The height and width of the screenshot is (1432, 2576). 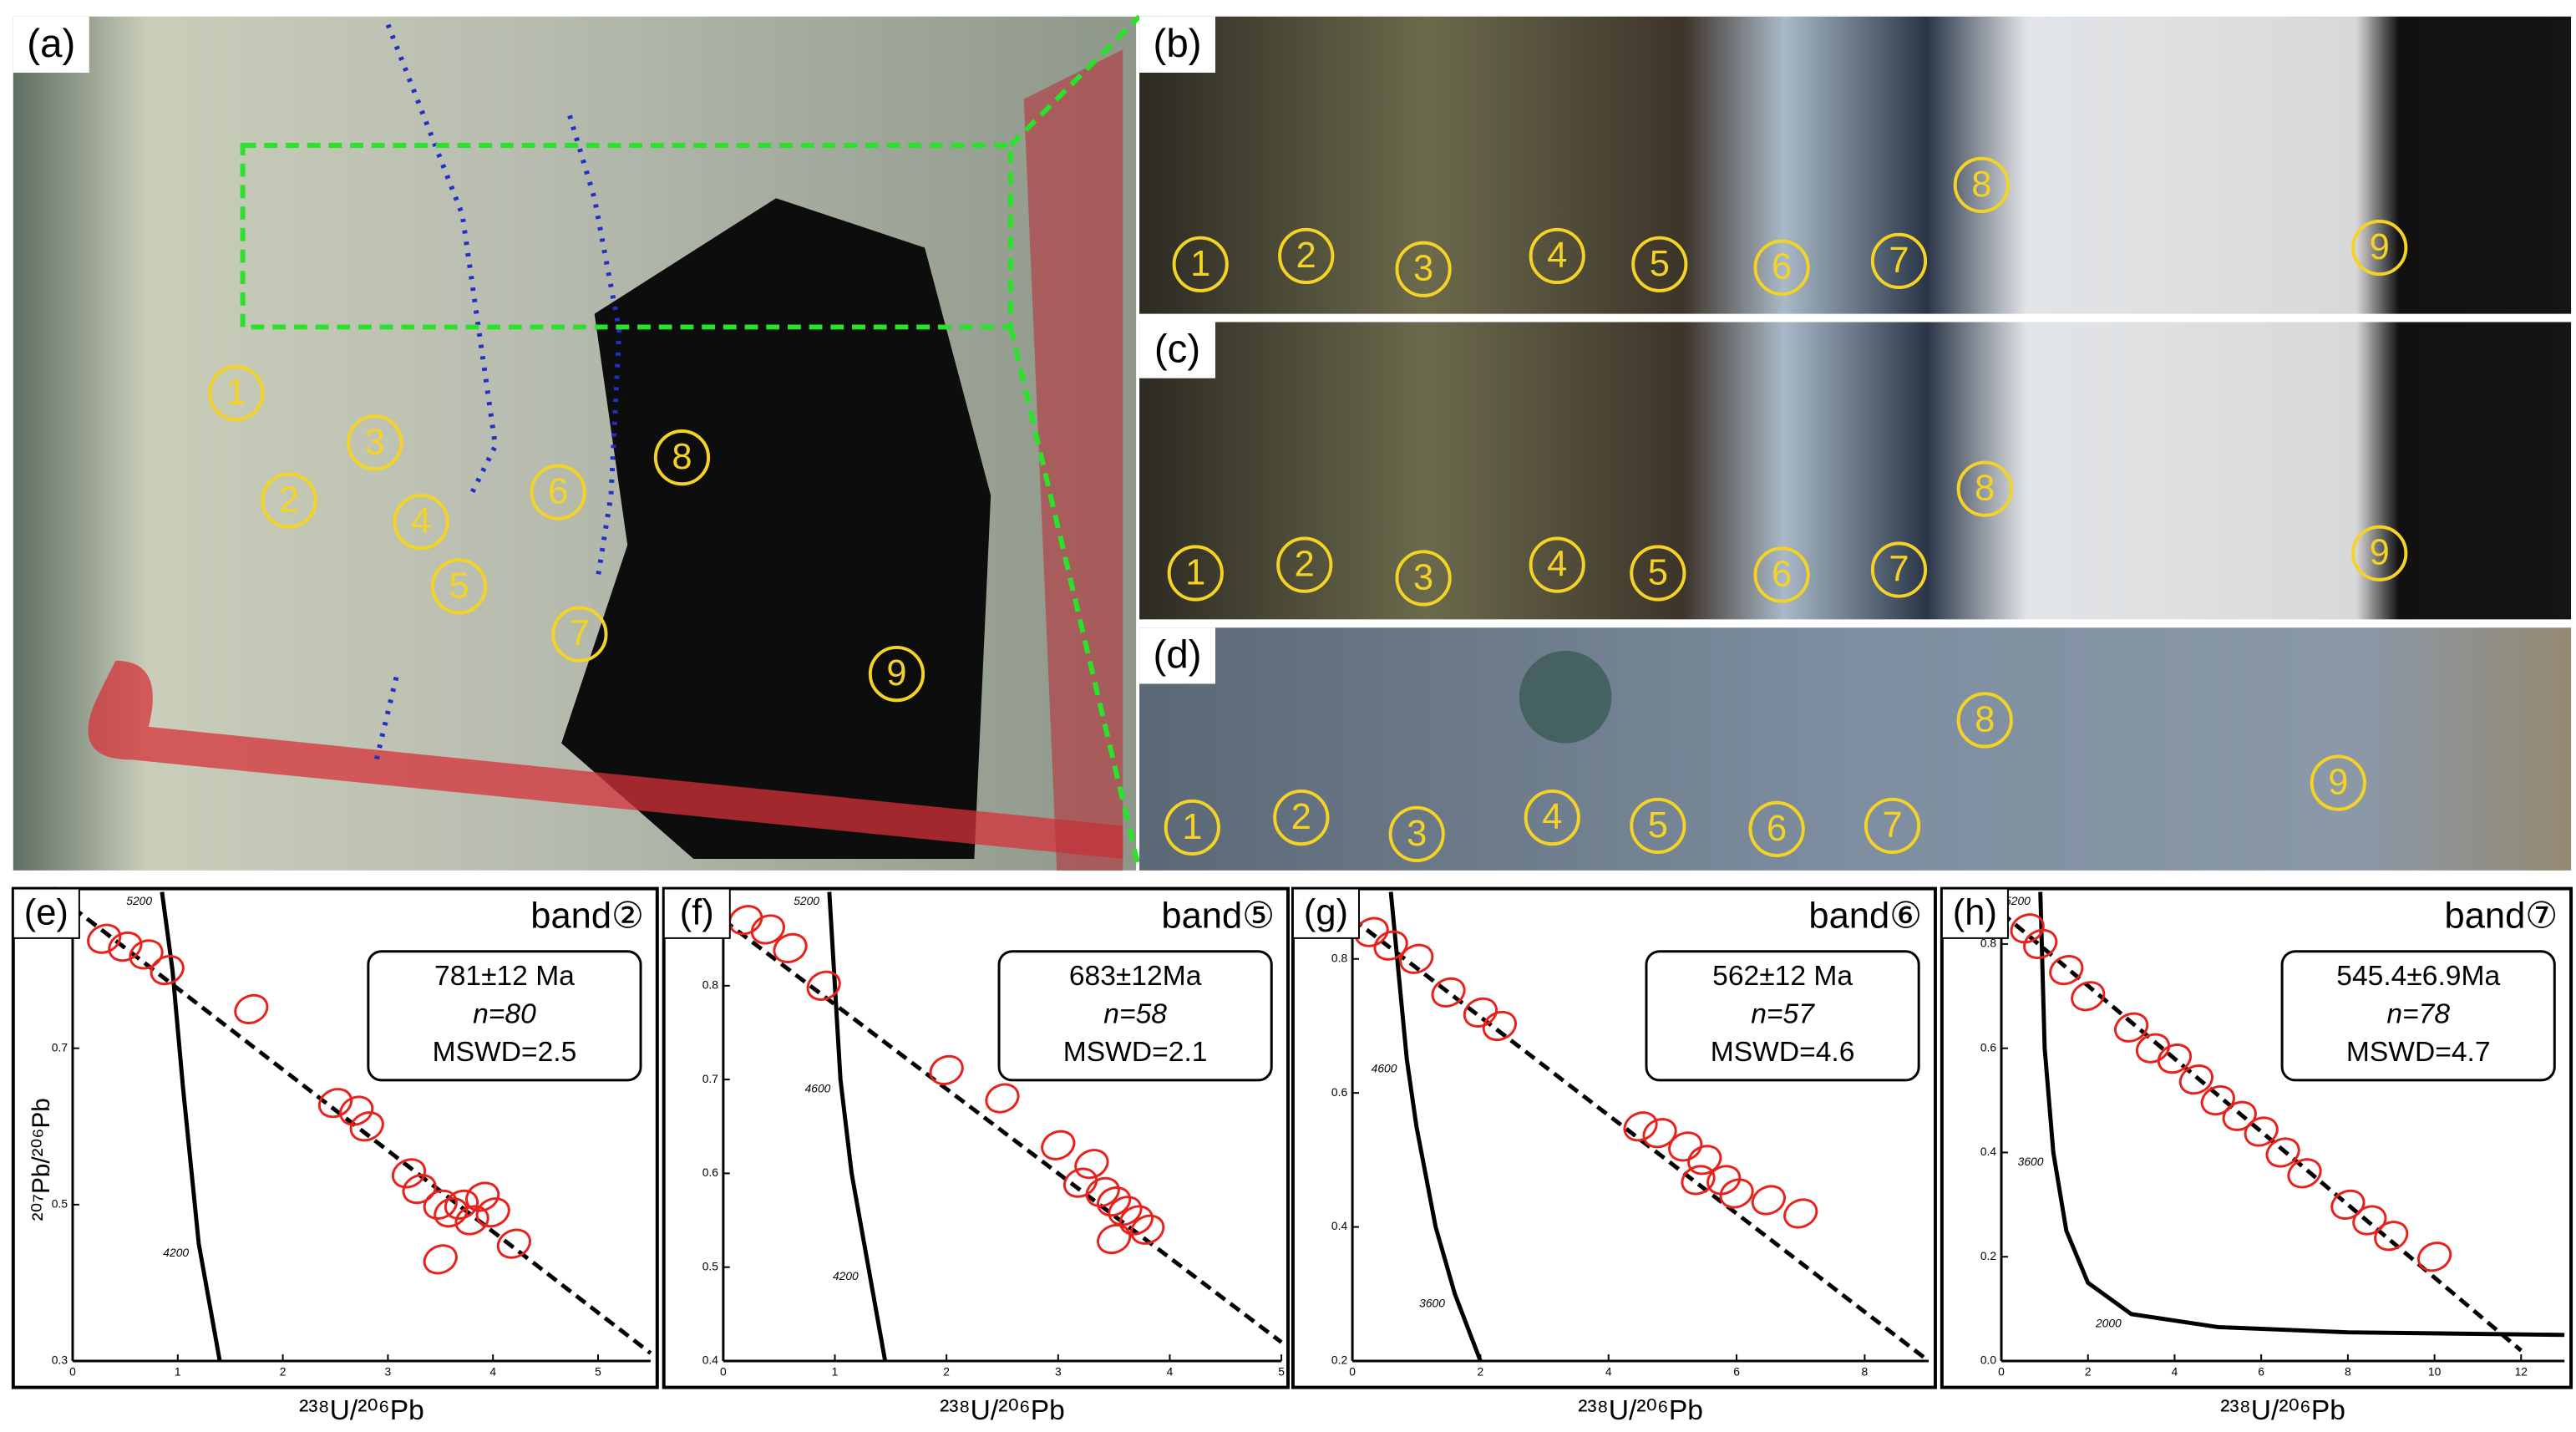 I want to click on concordia-curve, so click(x=191, y=1126).